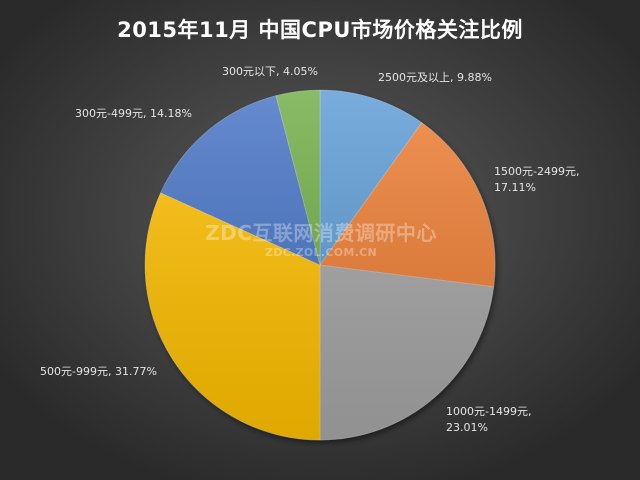  I want to click on watermark-text: ZDC互联网消费调研中心, so click(321, 233).